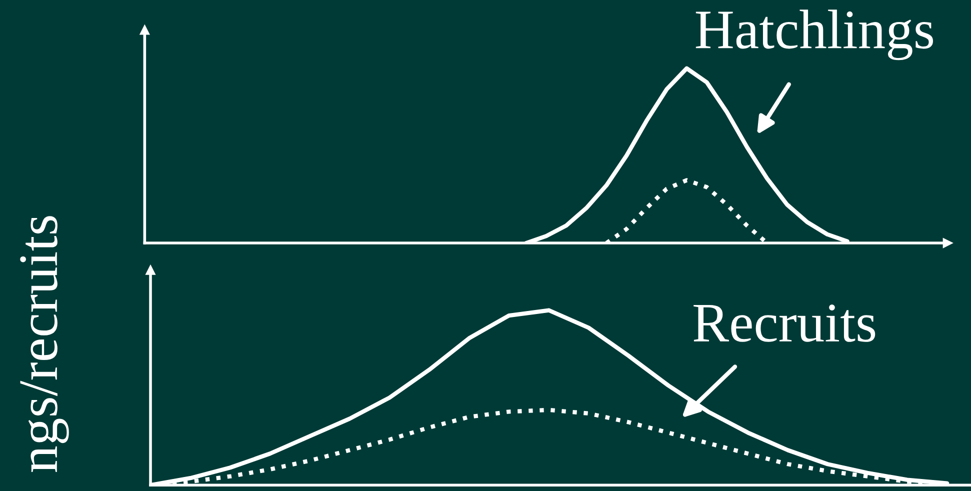 The height and width of the screenshot is (491, 971). What do you see at coordinates (44, 344) in the screenshot?
I see `y-axis-title: ngs/recruits` at bounding box center [44, 344].